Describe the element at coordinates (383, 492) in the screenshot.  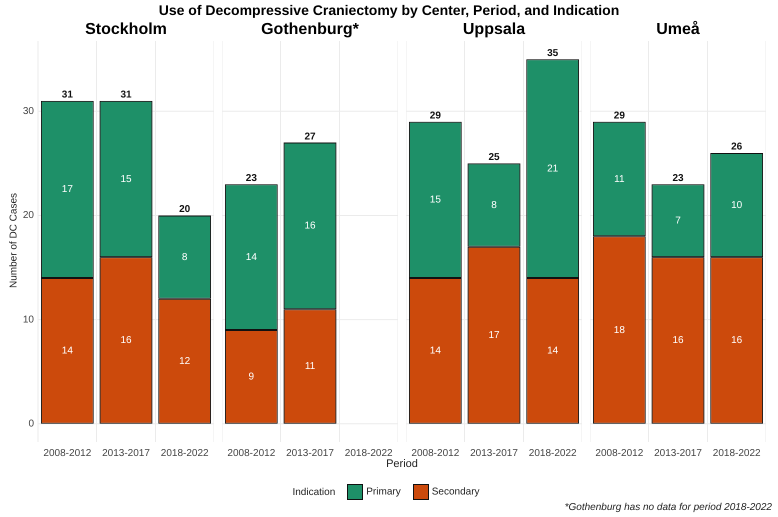
I see `legend-label: Primary` at that location.